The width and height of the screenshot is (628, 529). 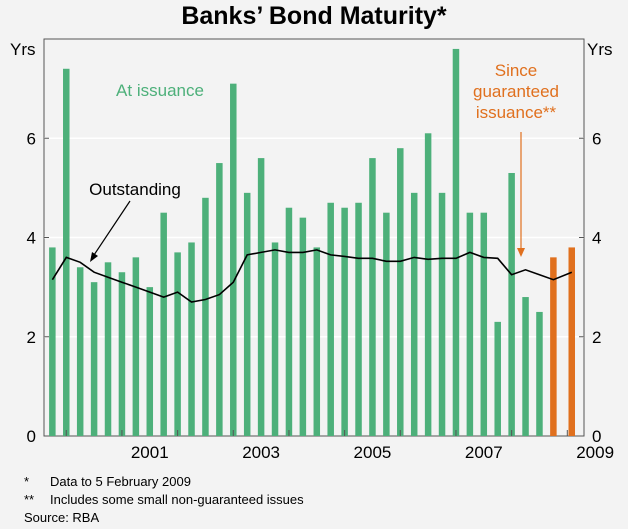 What do you see at coordinates (160, 90) in the screenshot?
I see `at-issuance-label: At issuance` at bounding box center [160, 90].